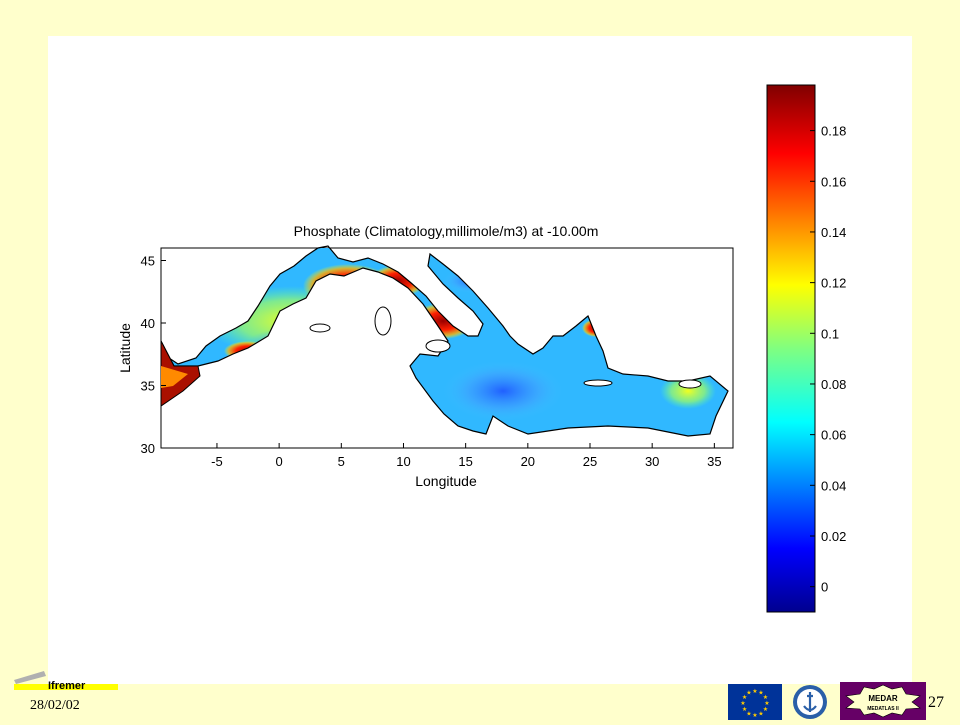  I want to click on x-tick-label: 20, so click(528, 461).